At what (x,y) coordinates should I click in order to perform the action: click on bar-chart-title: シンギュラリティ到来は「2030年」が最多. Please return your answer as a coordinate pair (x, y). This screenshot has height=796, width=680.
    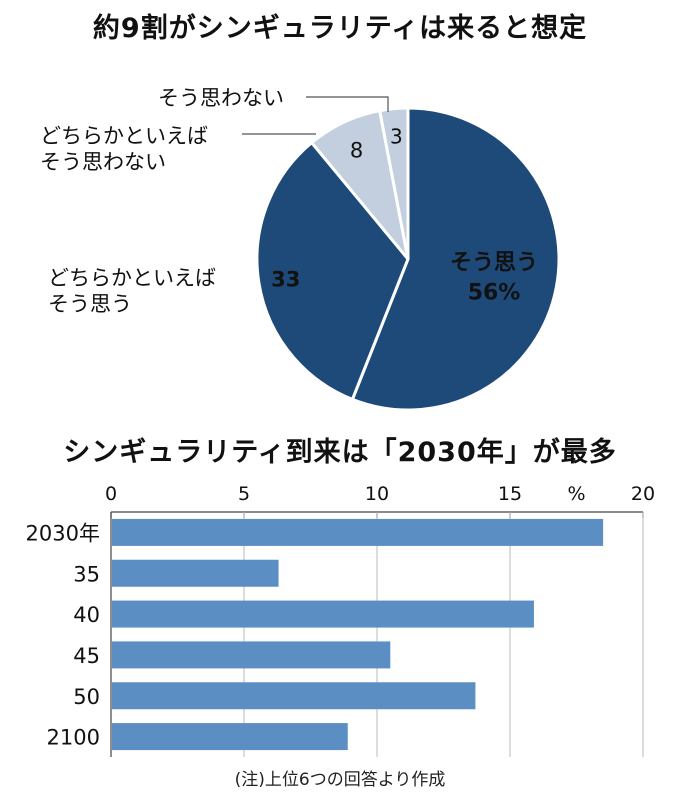
    Looking at the image, I should click on (340, 452).